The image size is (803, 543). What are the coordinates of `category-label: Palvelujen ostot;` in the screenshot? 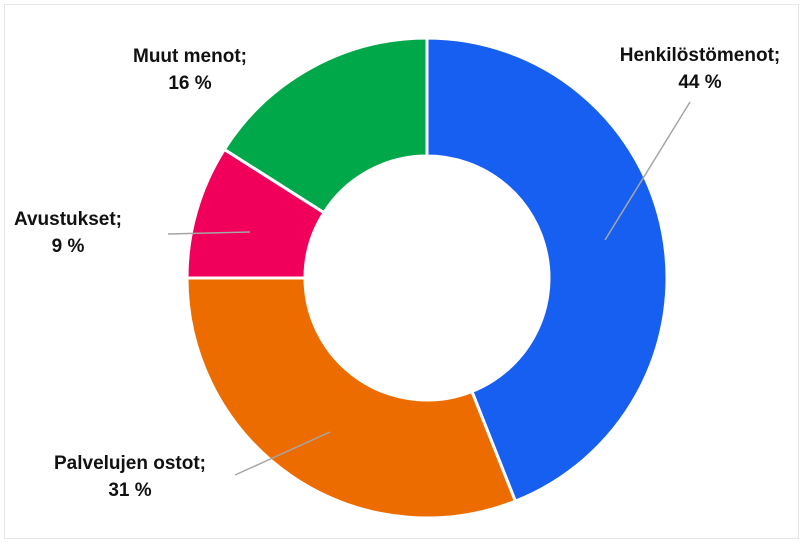 It's located at (130, 463).